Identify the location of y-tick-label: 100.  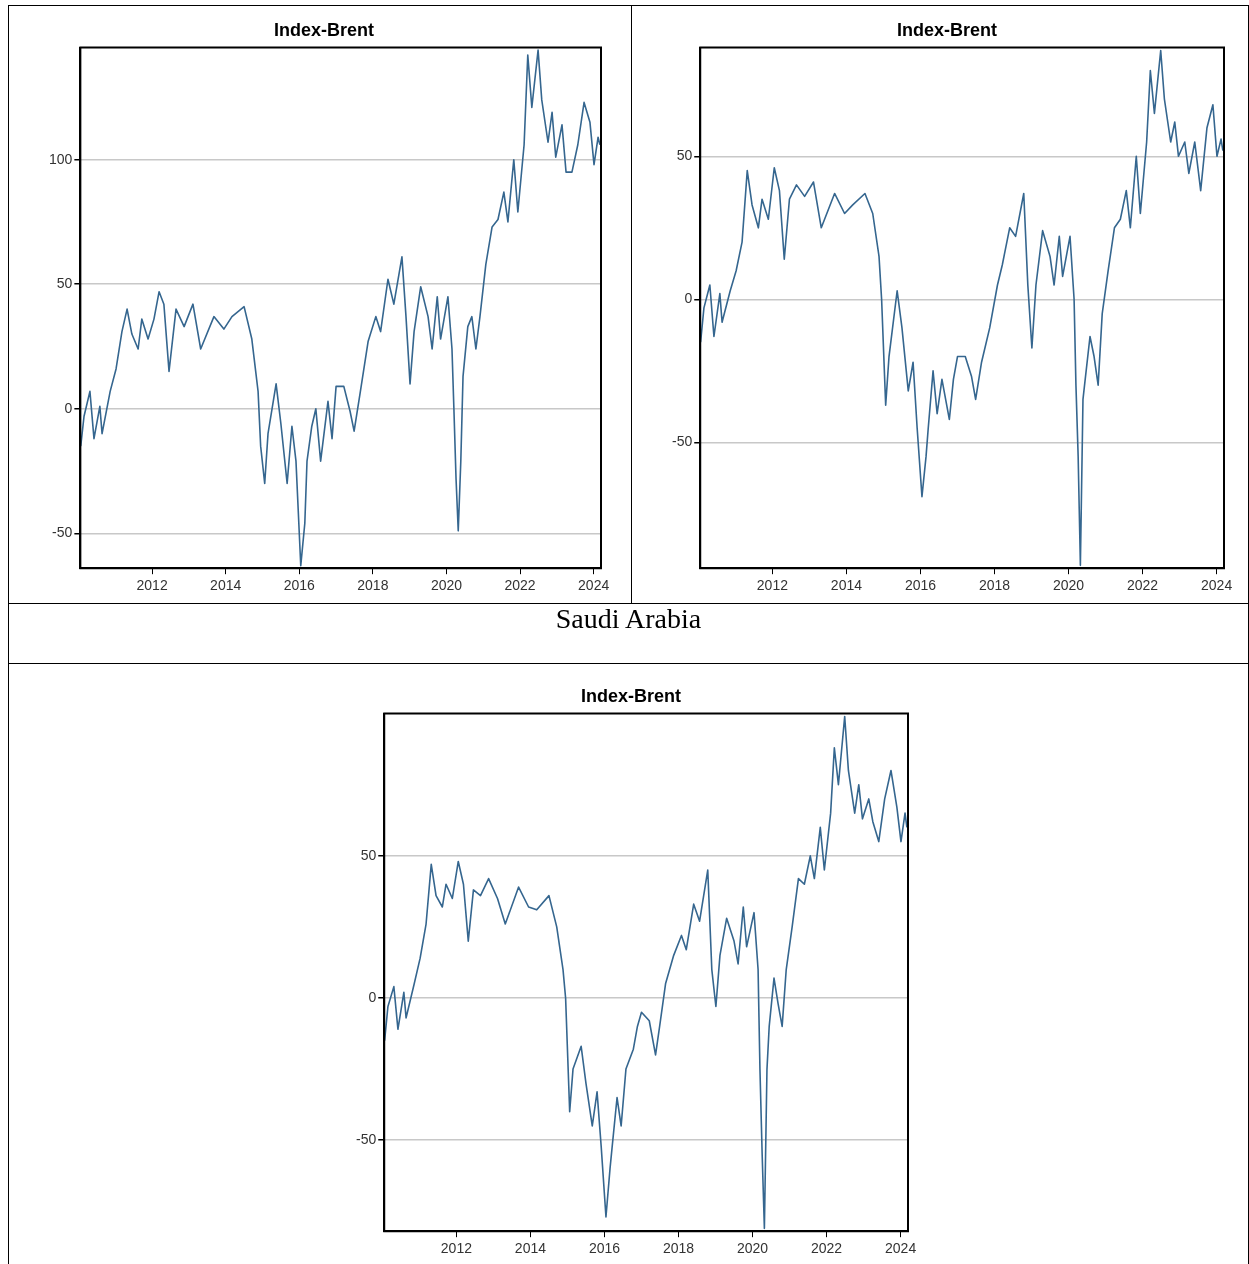
(61, 158).